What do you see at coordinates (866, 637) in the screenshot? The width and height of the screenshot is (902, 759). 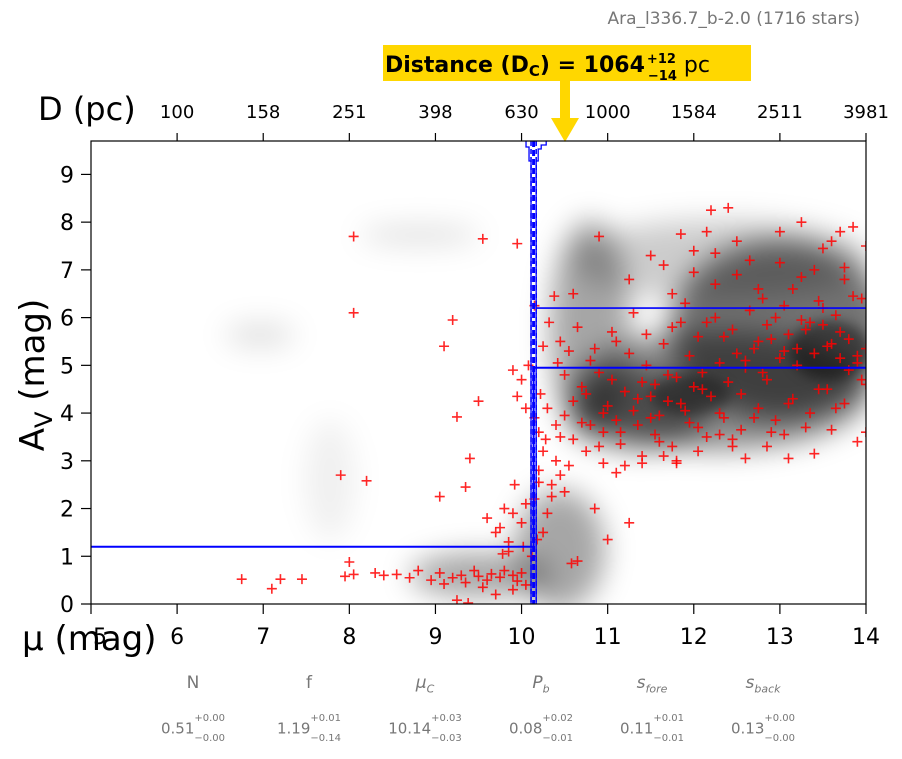 I see `x-tick-label: 14` at bounding box center [866, 637].